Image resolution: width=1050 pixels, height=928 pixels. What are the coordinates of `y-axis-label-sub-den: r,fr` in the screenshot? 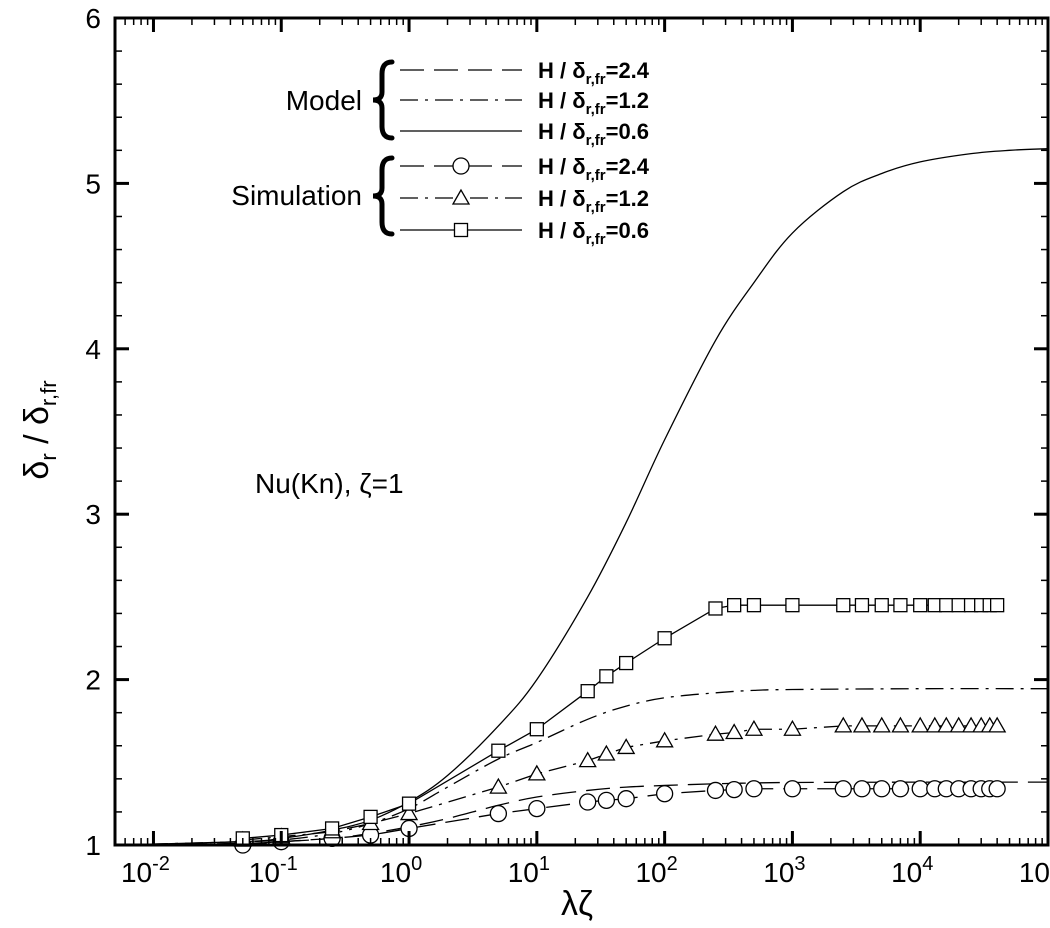 It's located at (48, 393).